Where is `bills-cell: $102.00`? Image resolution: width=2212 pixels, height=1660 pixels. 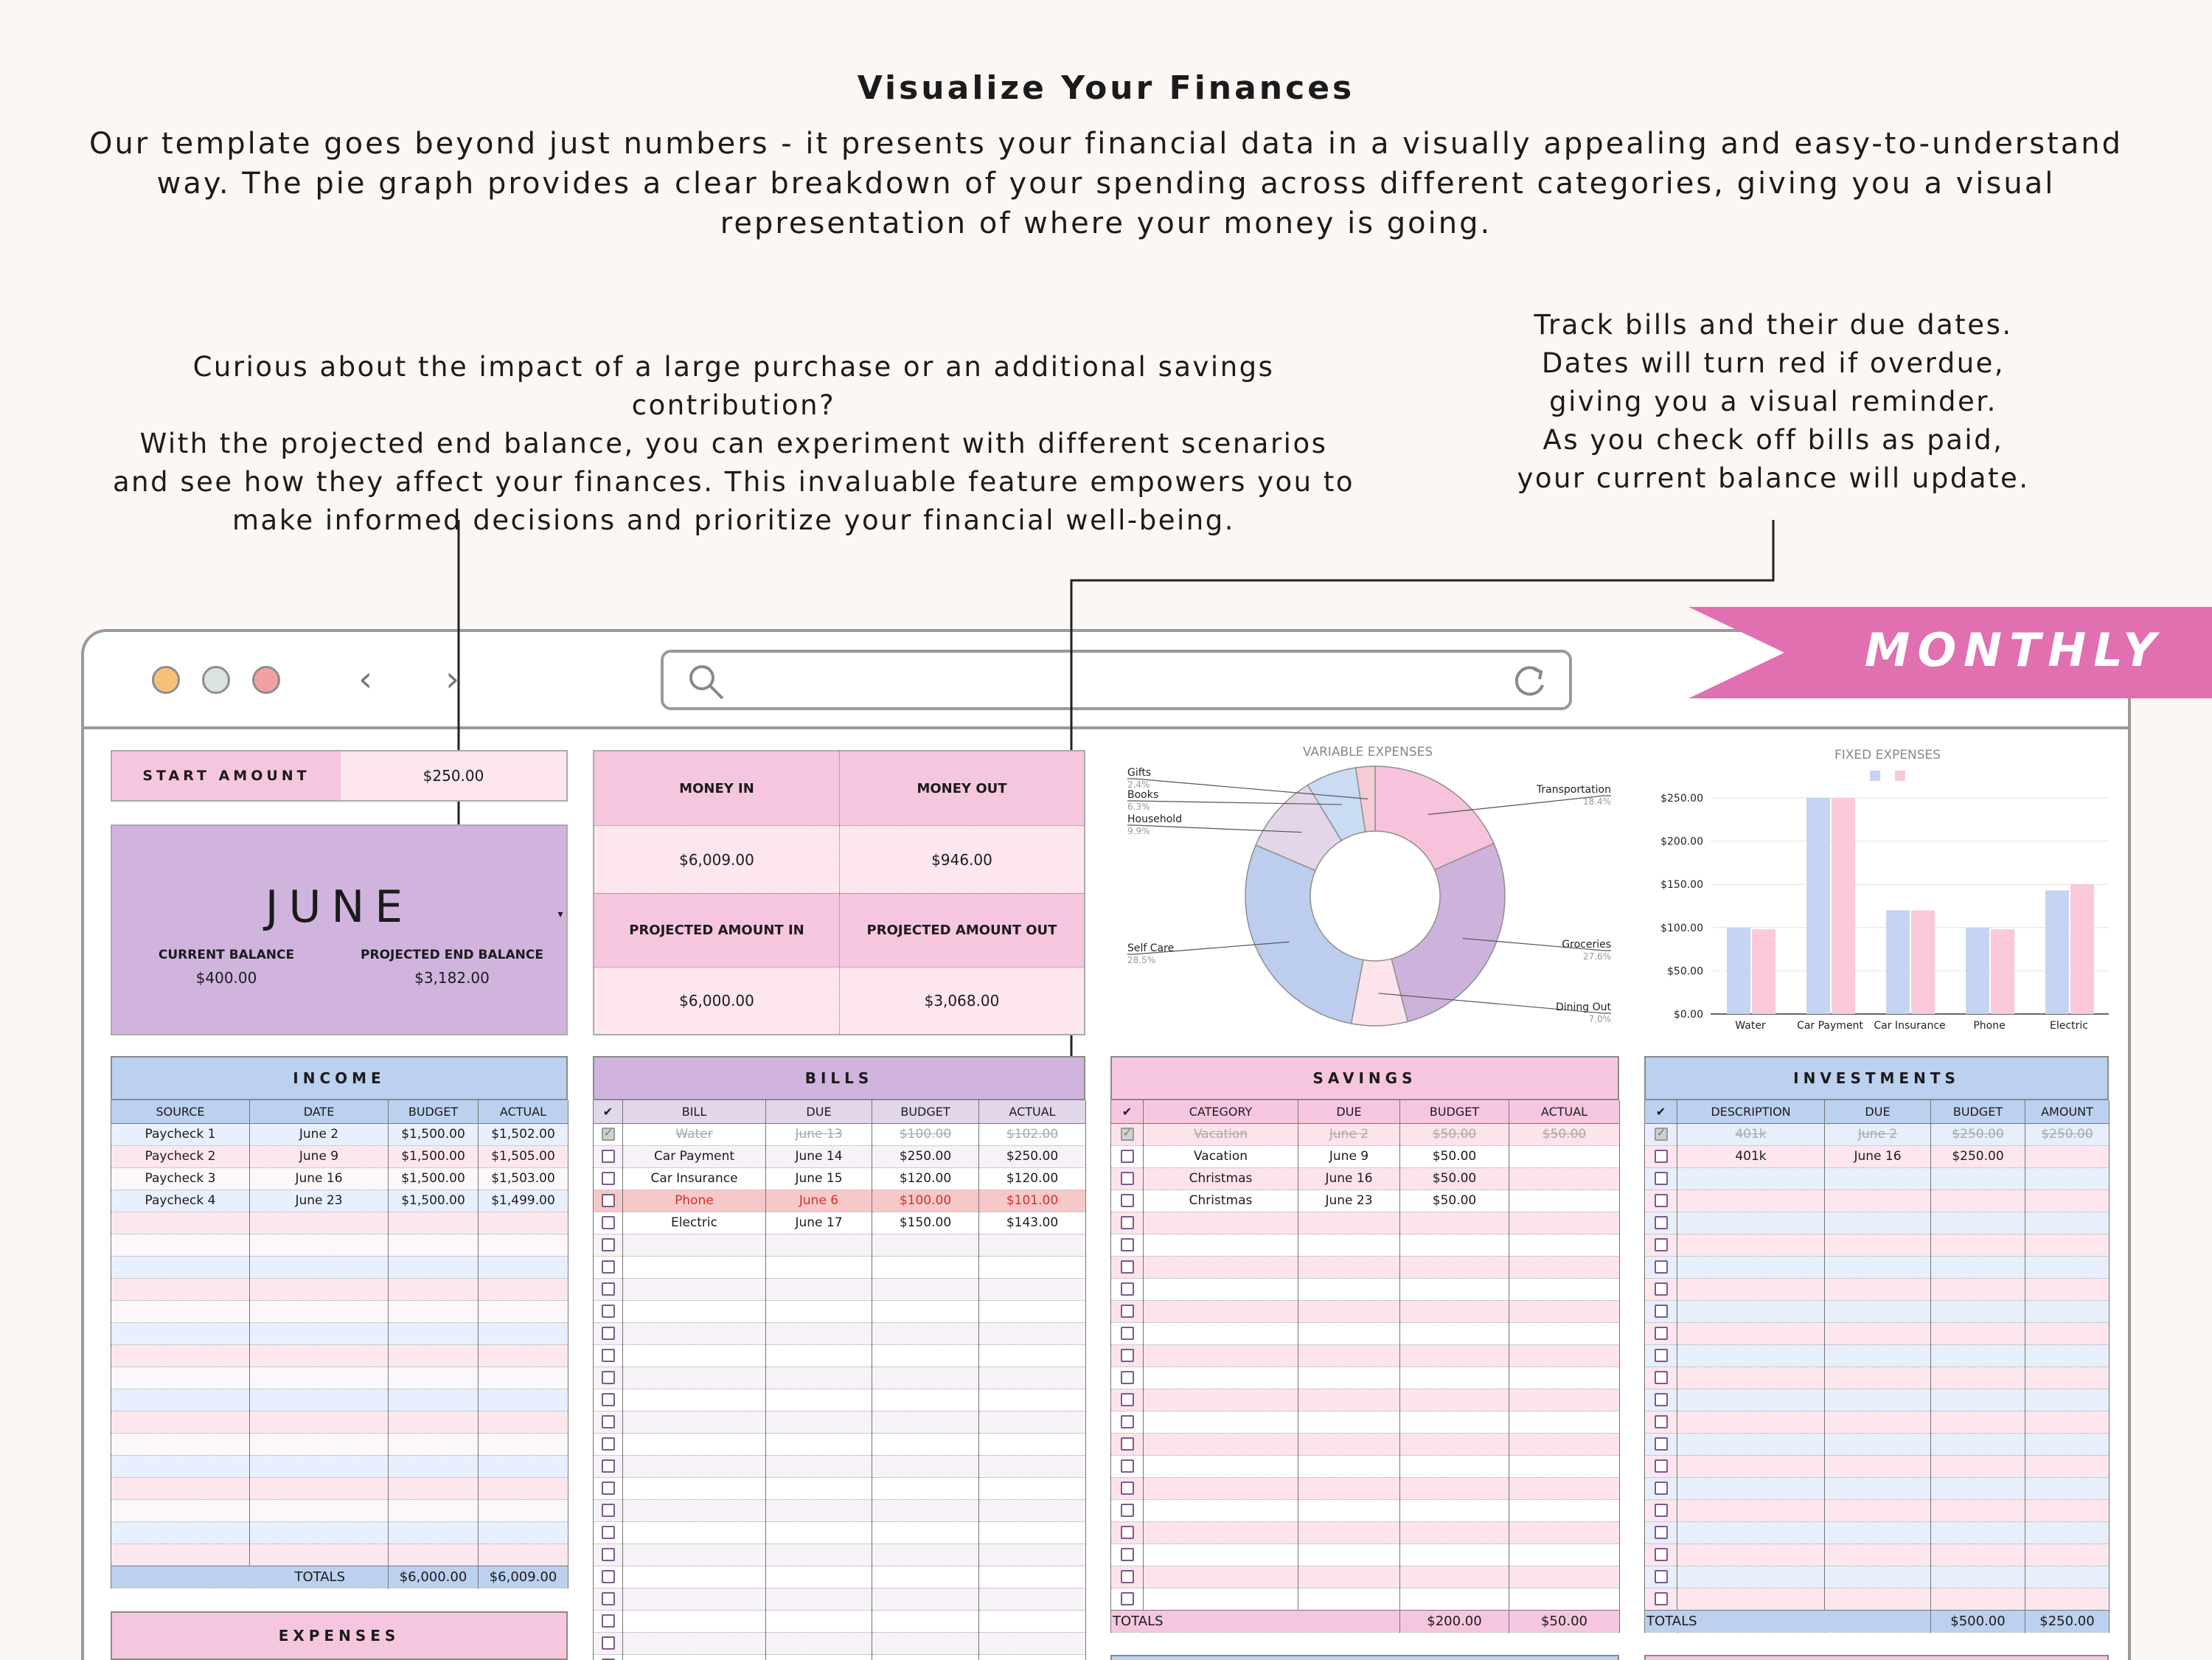 bills-cell: $102.00 is located at coordinates (1032, 1134).